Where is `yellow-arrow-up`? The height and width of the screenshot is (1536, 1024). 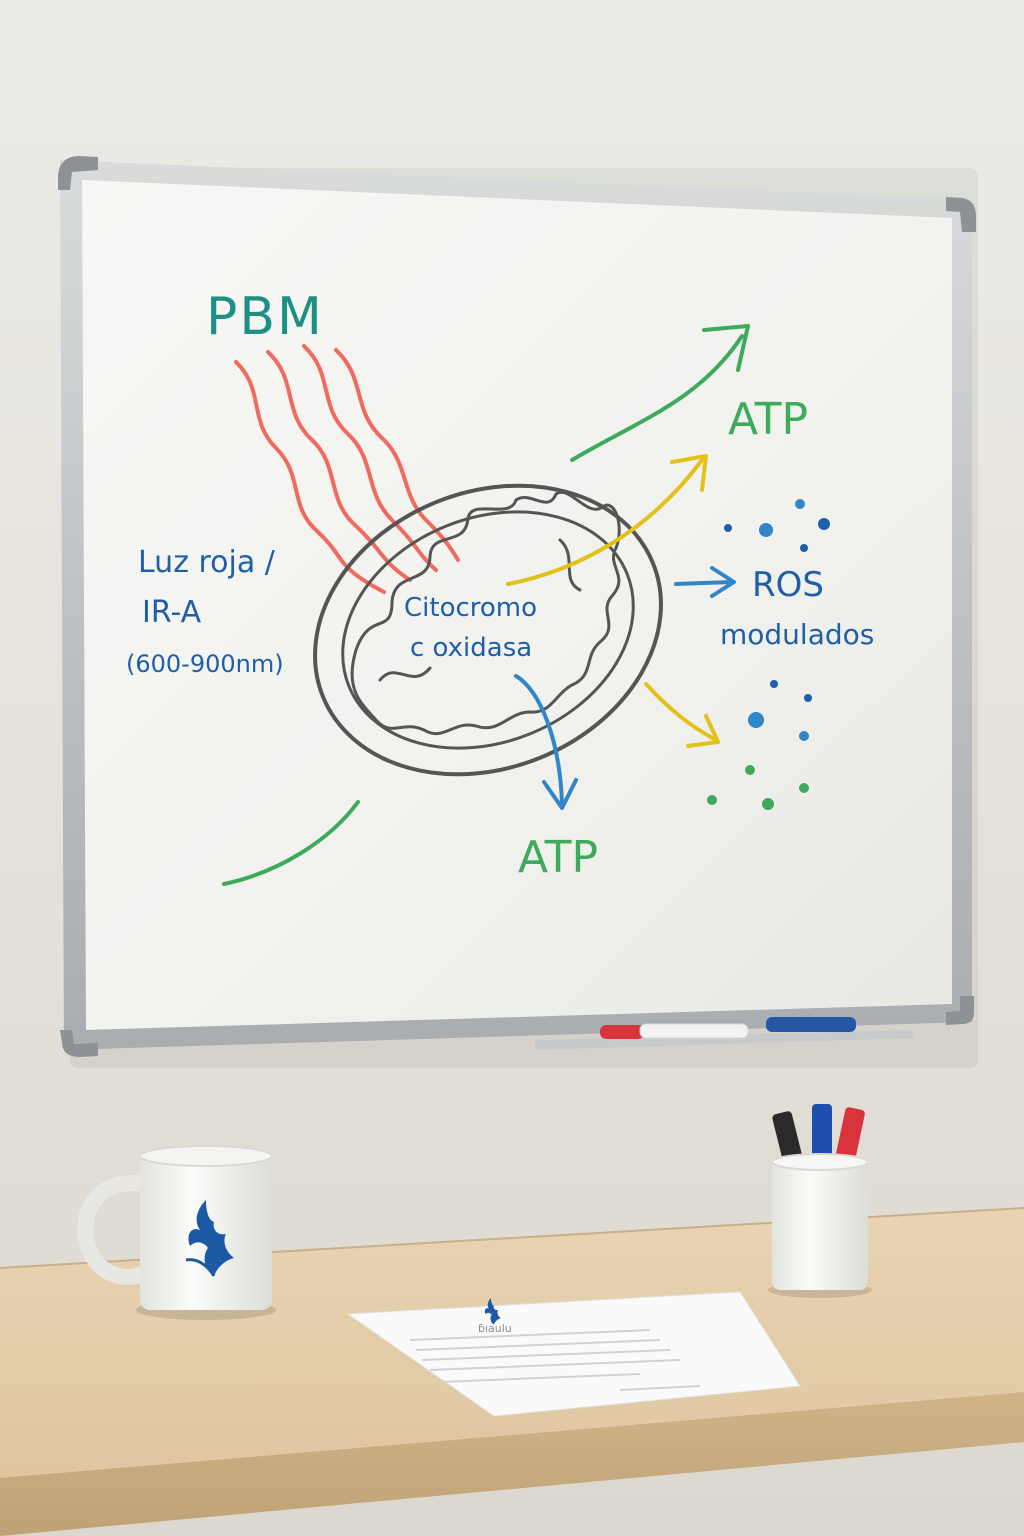
yellow-arrow-up is located at coordinates (605, 522).